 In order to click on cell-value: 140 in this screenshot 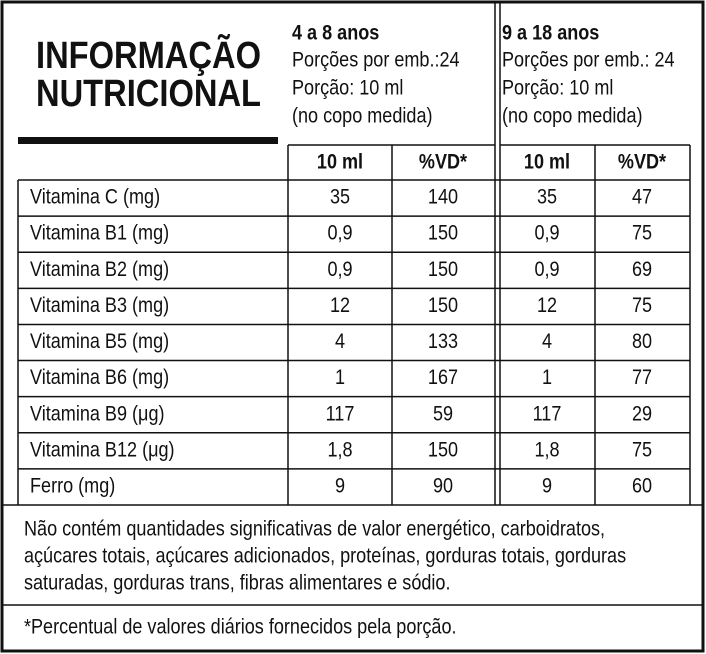, I will do `click(443, 197)`.